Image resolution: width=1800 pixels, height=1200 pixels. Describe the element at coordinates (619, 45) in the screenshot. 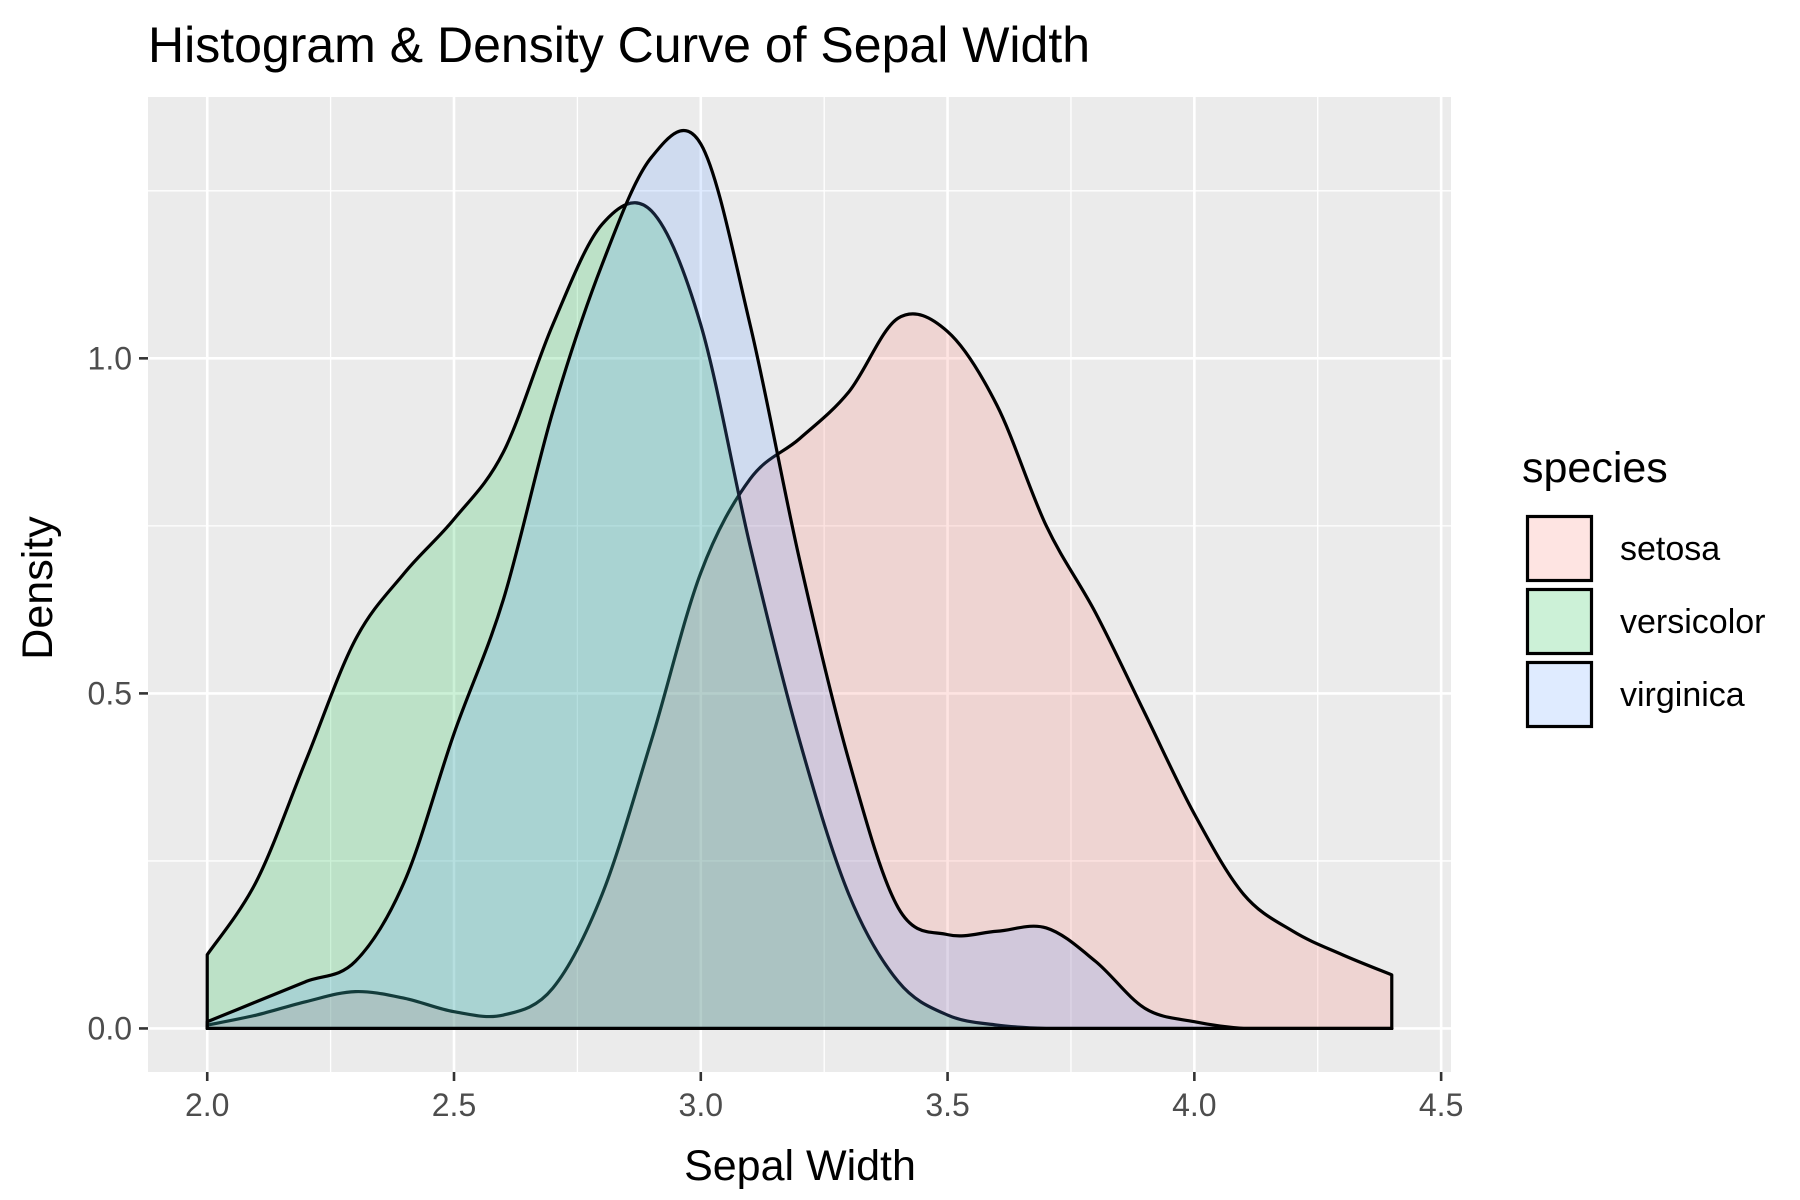

I see `chart-title: Histogram & Density Curve of Sepal Width` at that location.